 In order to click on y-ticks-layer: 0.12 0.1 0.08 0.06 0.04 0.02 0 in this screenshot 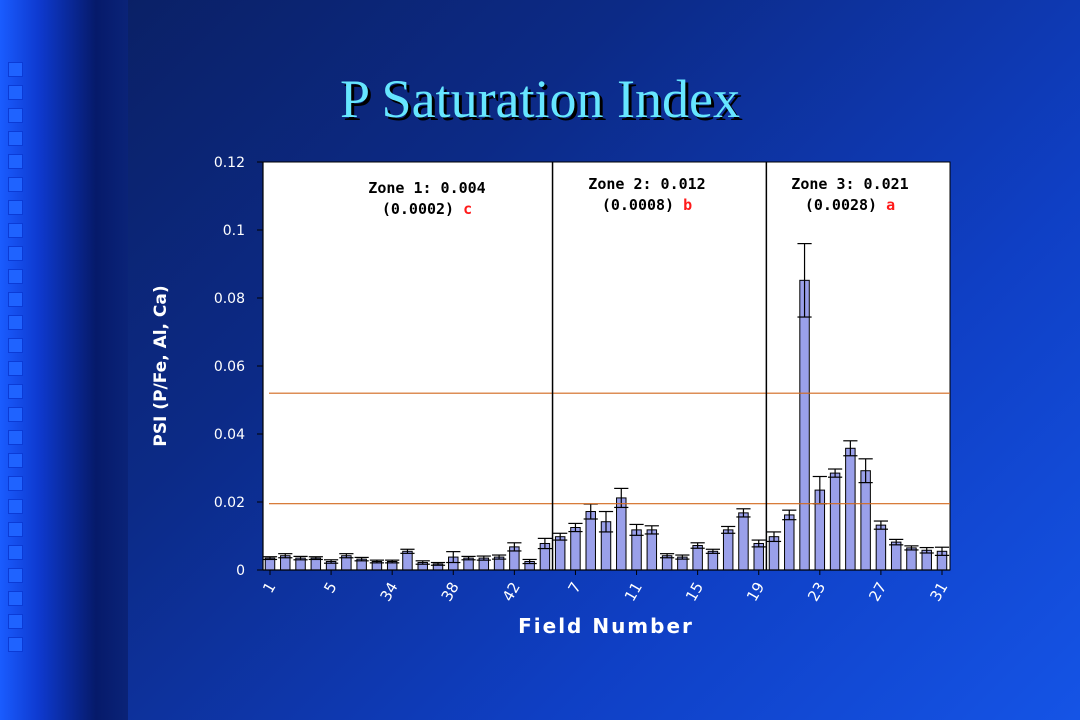, I will do `click(238, 367)`.